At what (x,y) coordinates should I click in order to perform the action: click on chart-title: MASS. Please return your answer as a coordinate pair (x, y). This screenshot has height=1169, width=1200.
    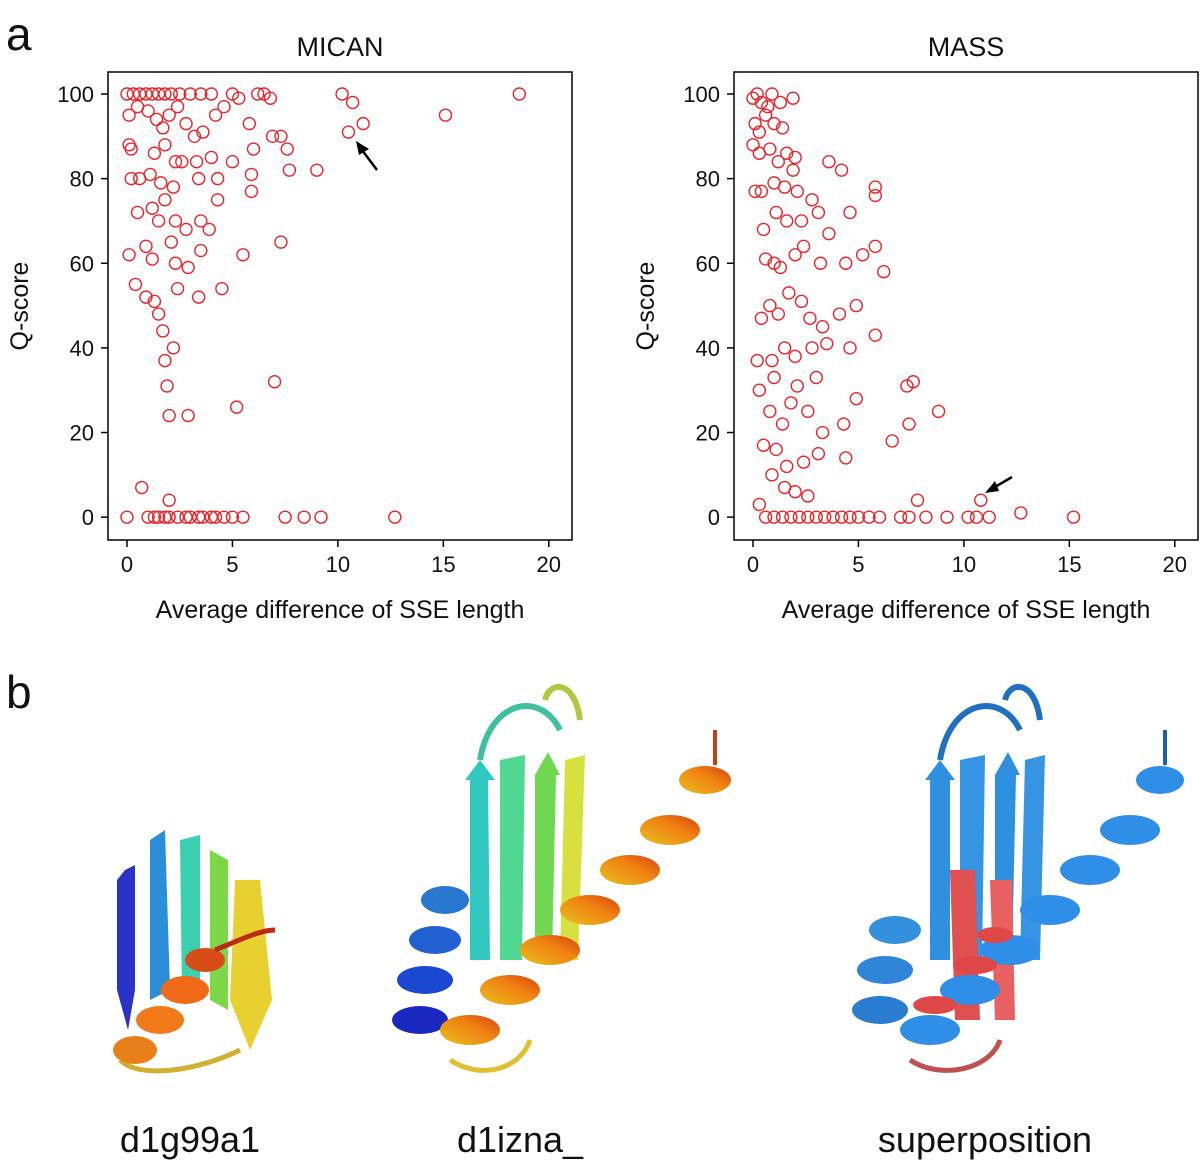
    Looking at the image, I should click on (966, 47).